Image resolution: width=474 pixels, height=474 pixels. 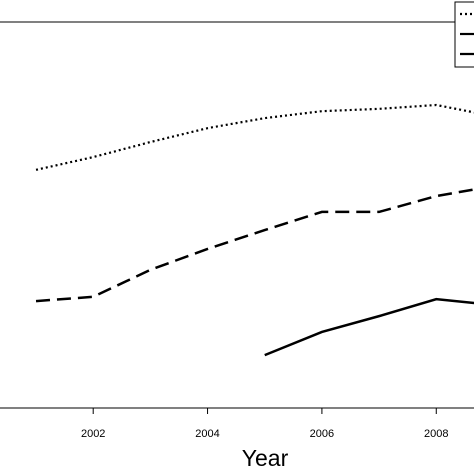 What do you see at coordinates (436, 434) in the screenshot?
I see `x-tick-label: 2008` at bounding box center [436, 434].